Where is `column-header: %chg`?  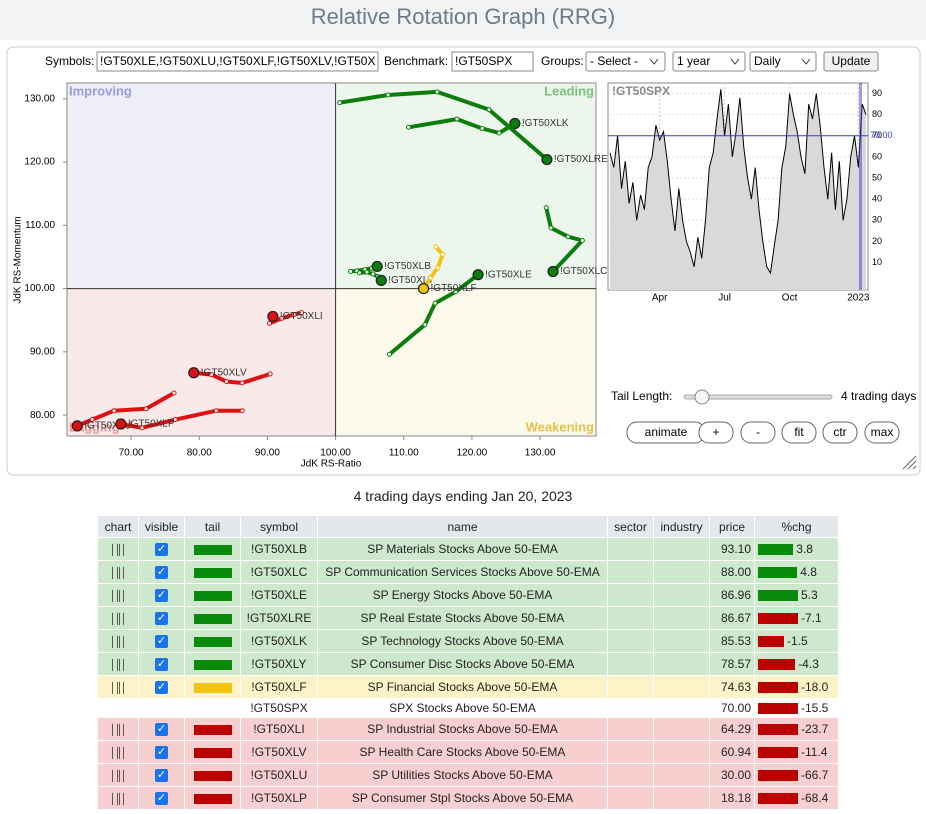
column-header: %chg is located at coordinates (796, 526).